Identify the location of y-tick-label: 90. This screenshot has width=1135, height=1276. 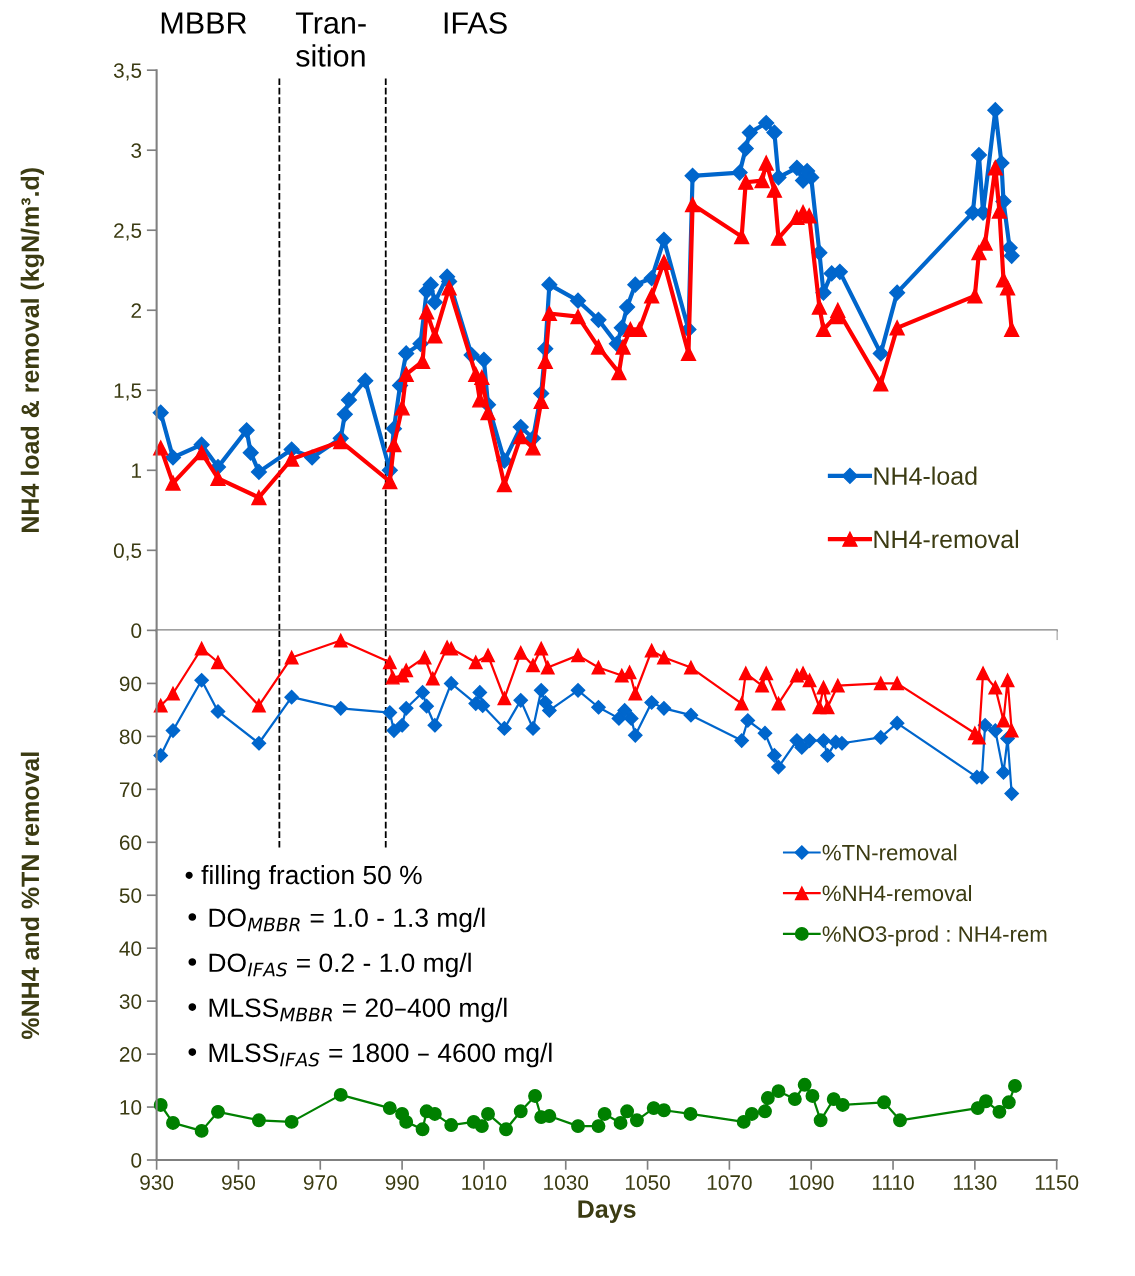
(130, 684).